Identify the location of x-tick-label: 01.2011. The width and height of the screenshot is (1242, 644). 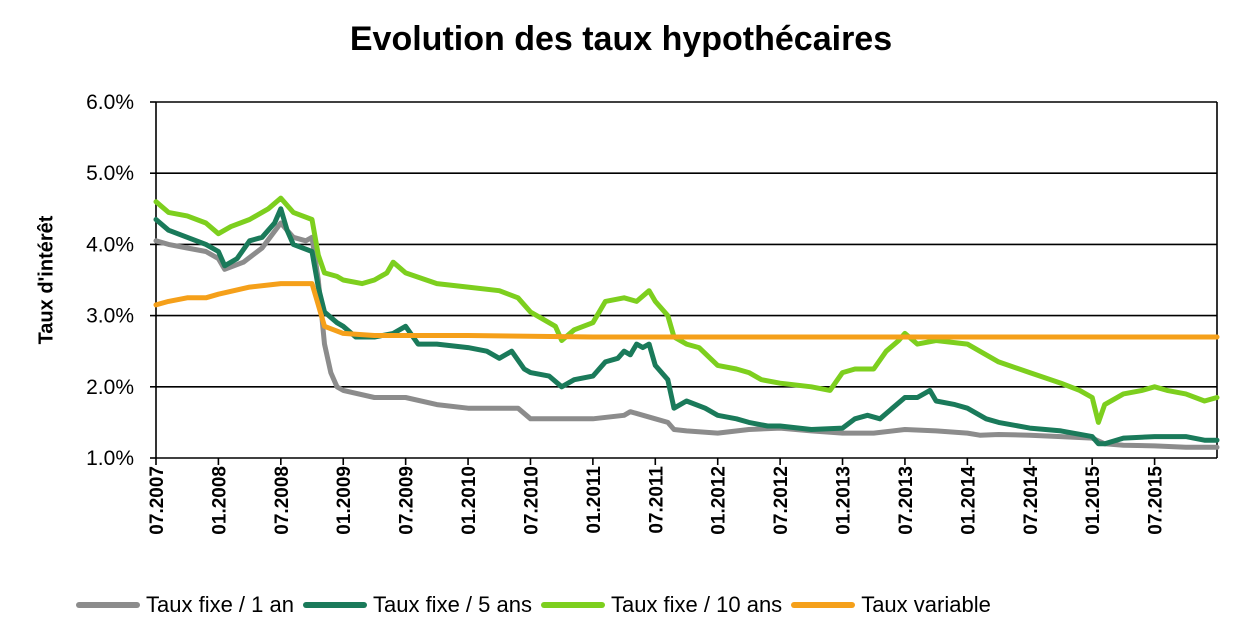
(594, 500).